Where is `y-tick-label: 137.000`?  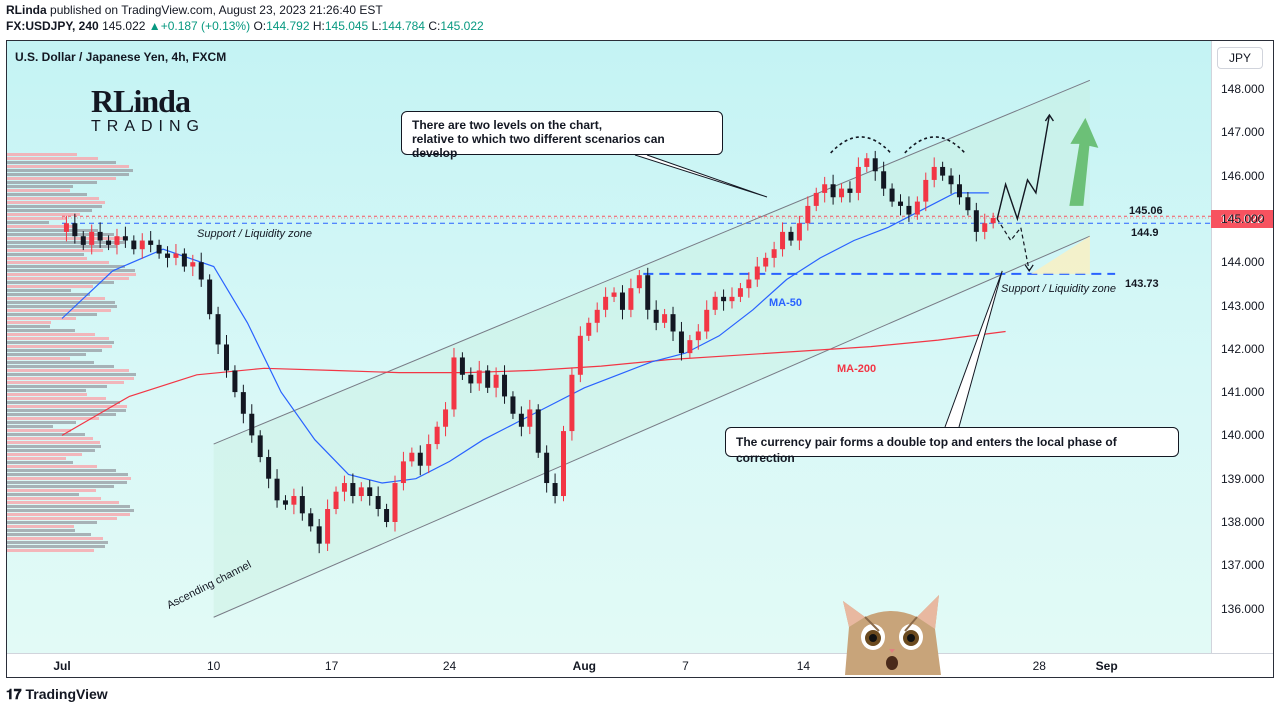
y-tick-label: 137.000 is located at coordinates (1243, 565).